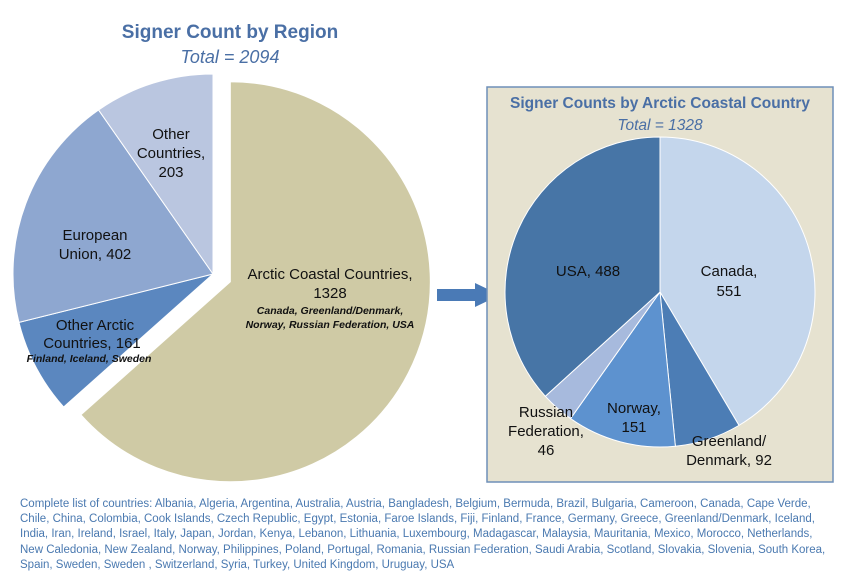 The height and width of the screenshot is (581, 850). I want to click on label-russia-name: Russian, so click(546, 412).